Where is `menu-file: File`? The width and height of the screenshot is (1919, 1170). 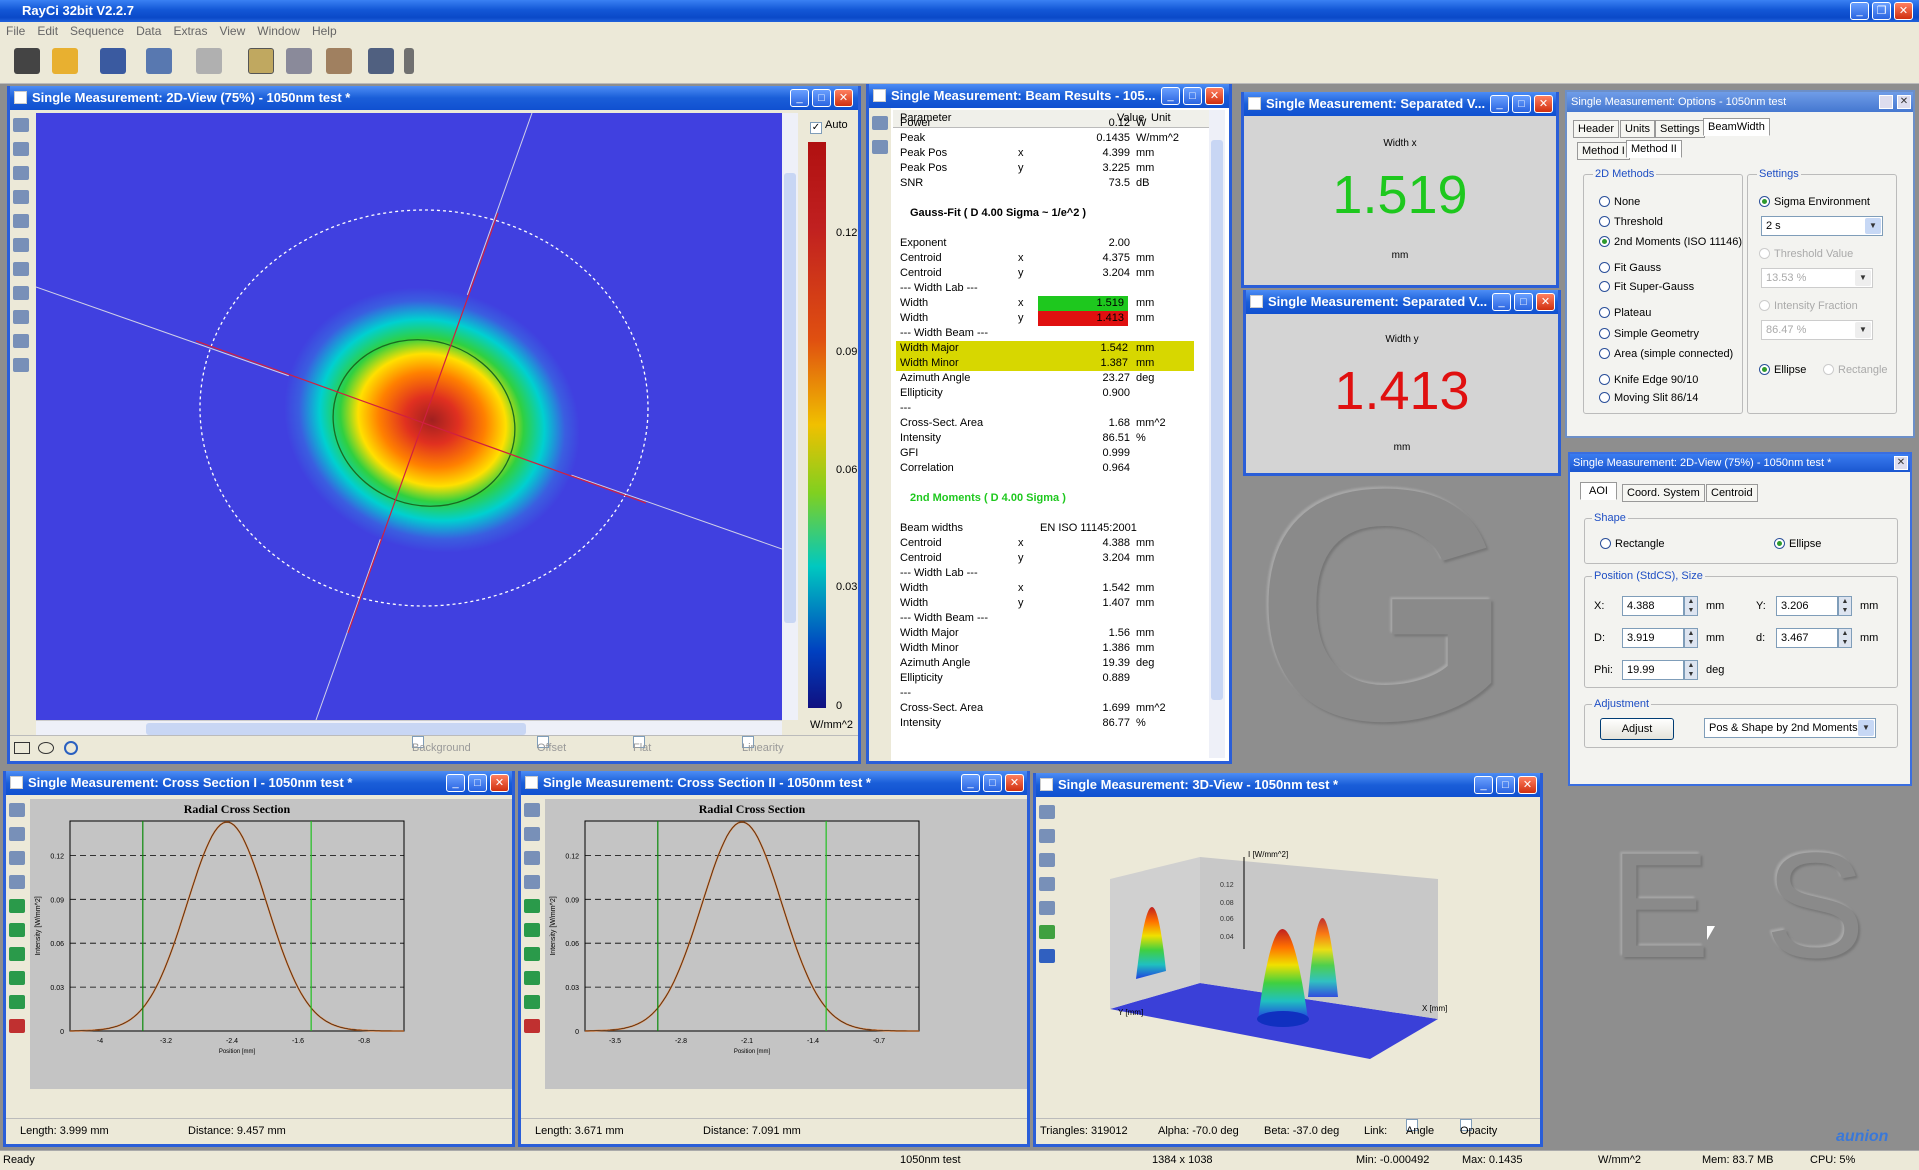
menu-file: File is located at coordinates (16, 31).